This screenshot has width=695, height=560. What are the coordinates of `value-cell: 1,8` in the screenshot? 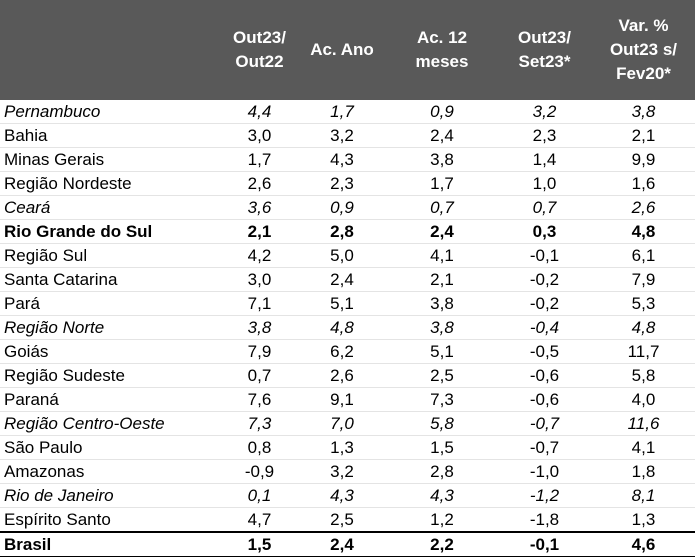 It's located at (643, 471).